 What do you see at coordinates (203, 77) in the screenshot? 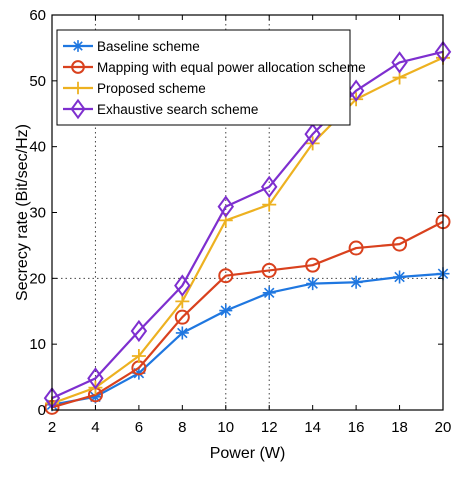
I see `legend-box` at bounding box center [203, 77].